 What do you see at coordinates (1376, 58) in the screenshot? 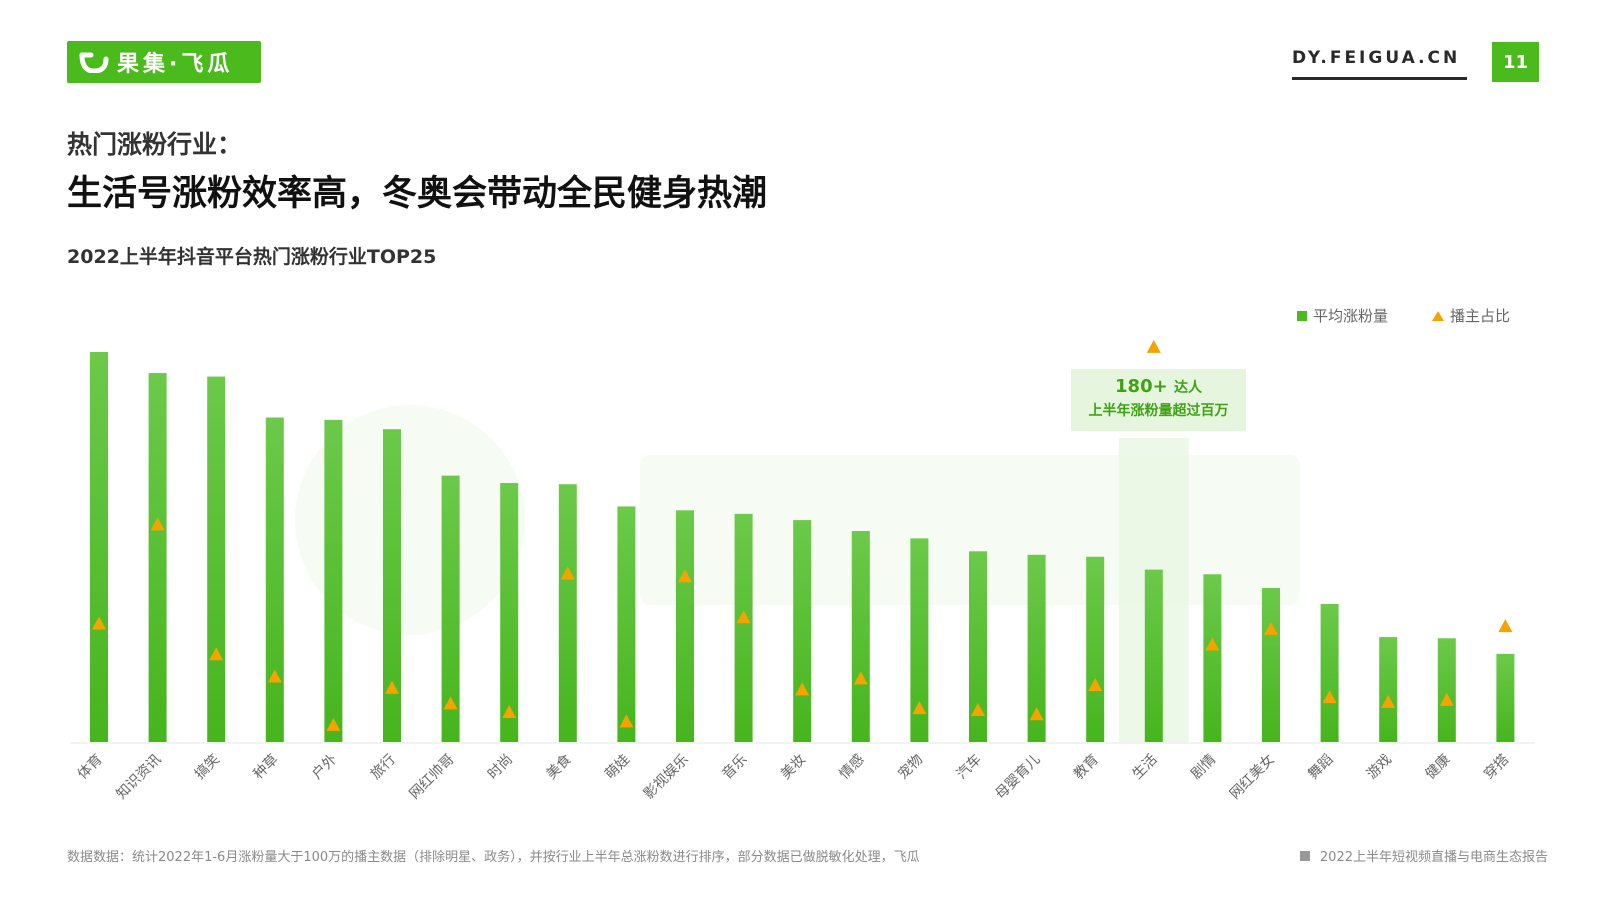
I see `site-url: DY.FEIGUA.CN` at bounding box center [1376, 58].